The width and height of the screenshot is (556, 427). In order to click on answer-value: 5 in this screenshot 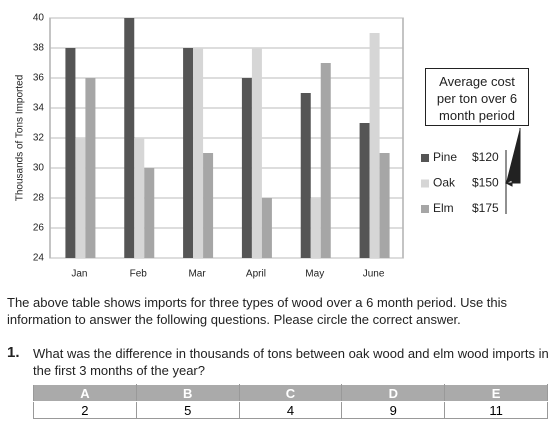, I will do `click(187, 410)`.